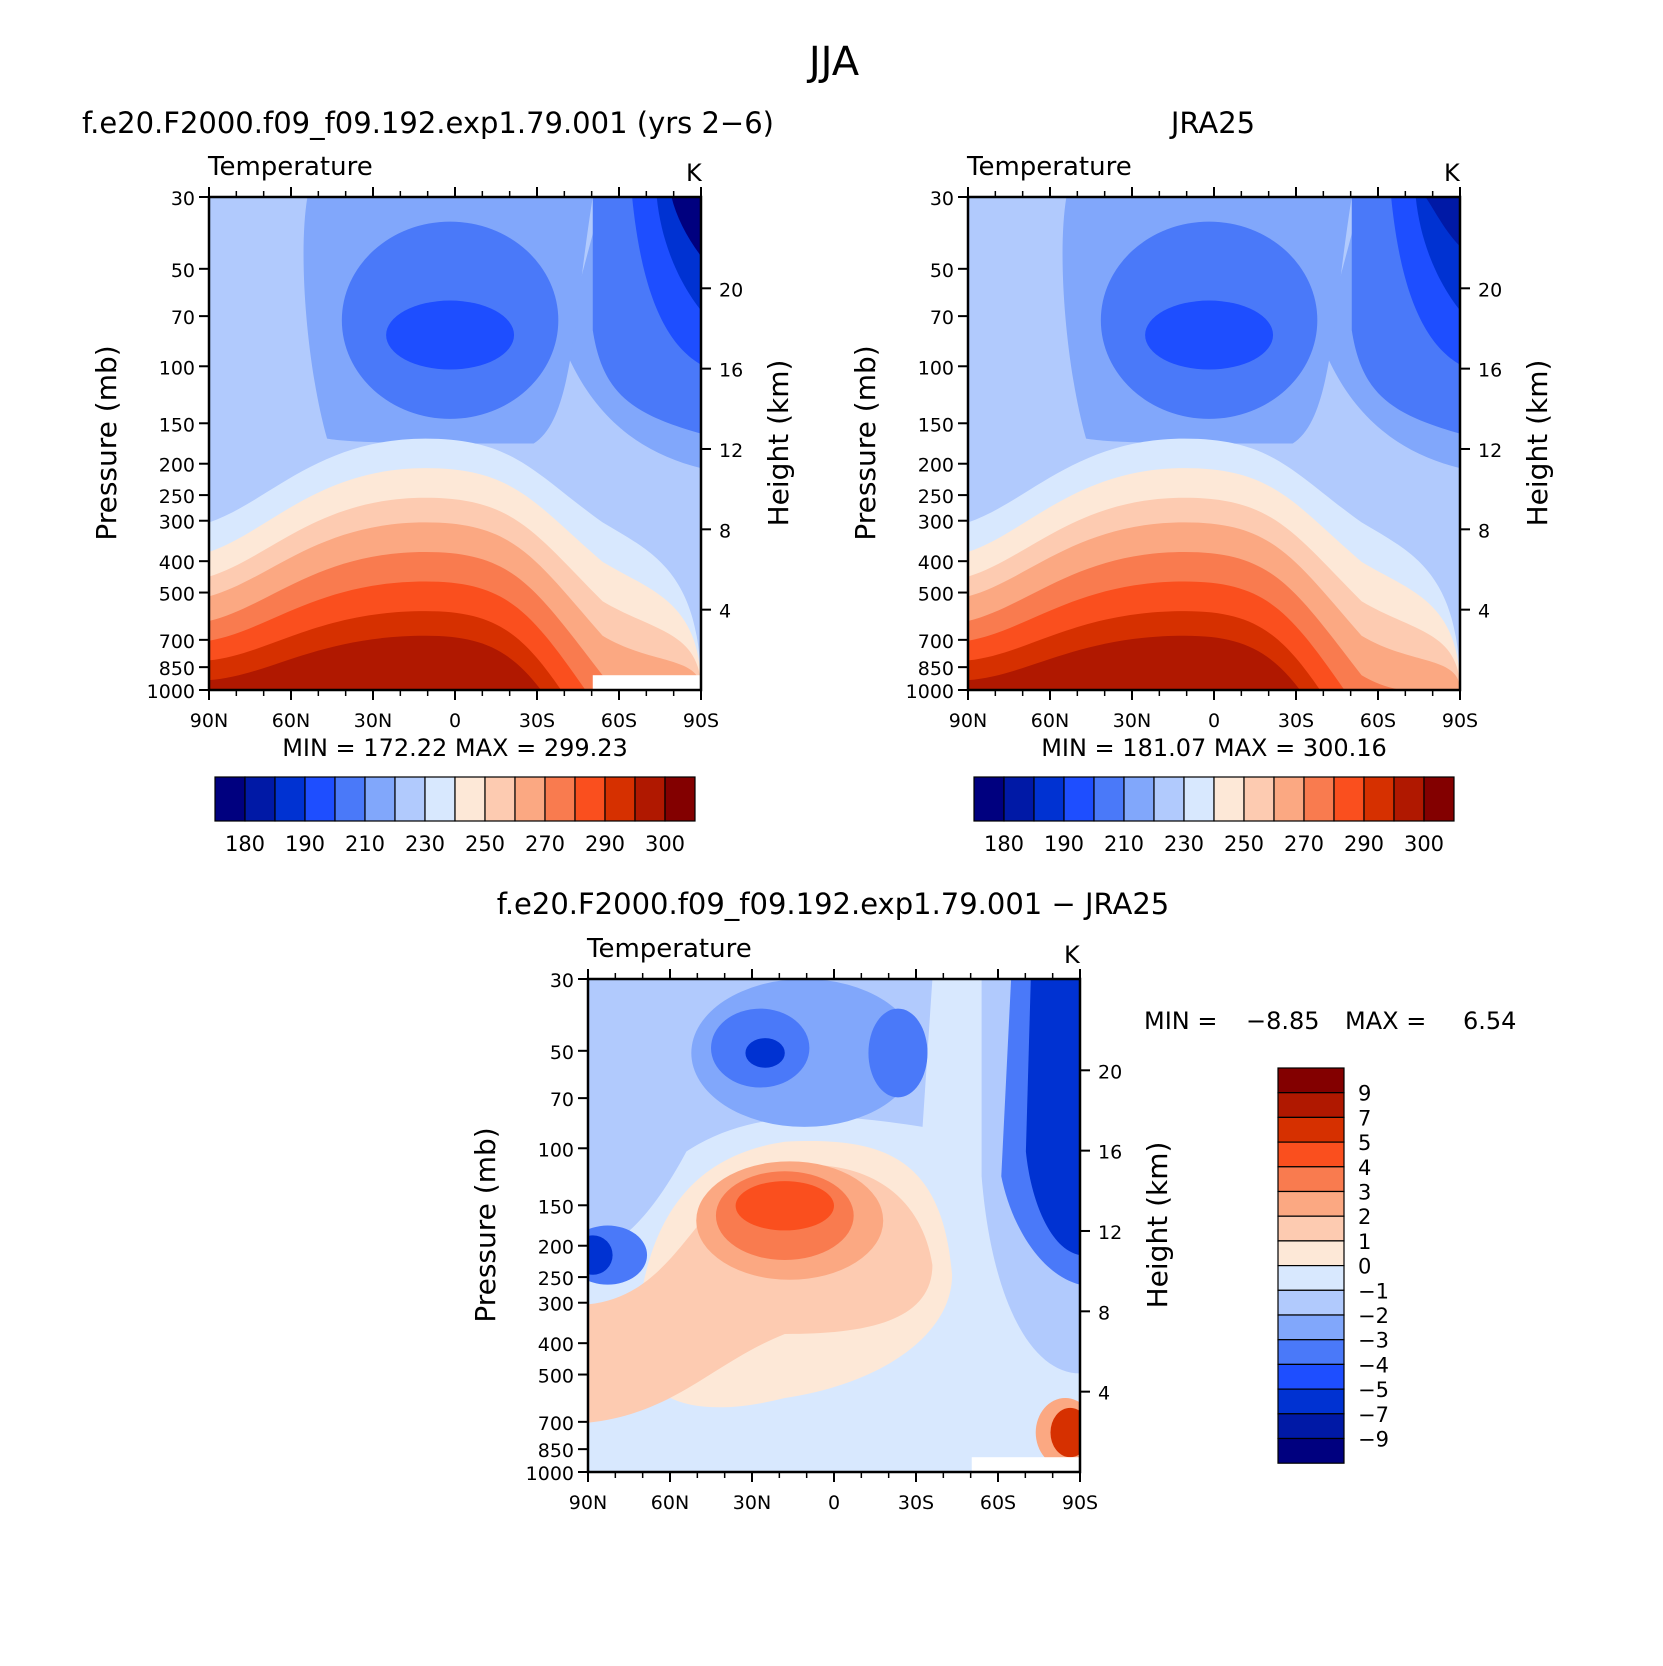  Describe the element at coordinates (1489, 1021) in the screenshot. I see `diff-max-value: 6.54` at that location.